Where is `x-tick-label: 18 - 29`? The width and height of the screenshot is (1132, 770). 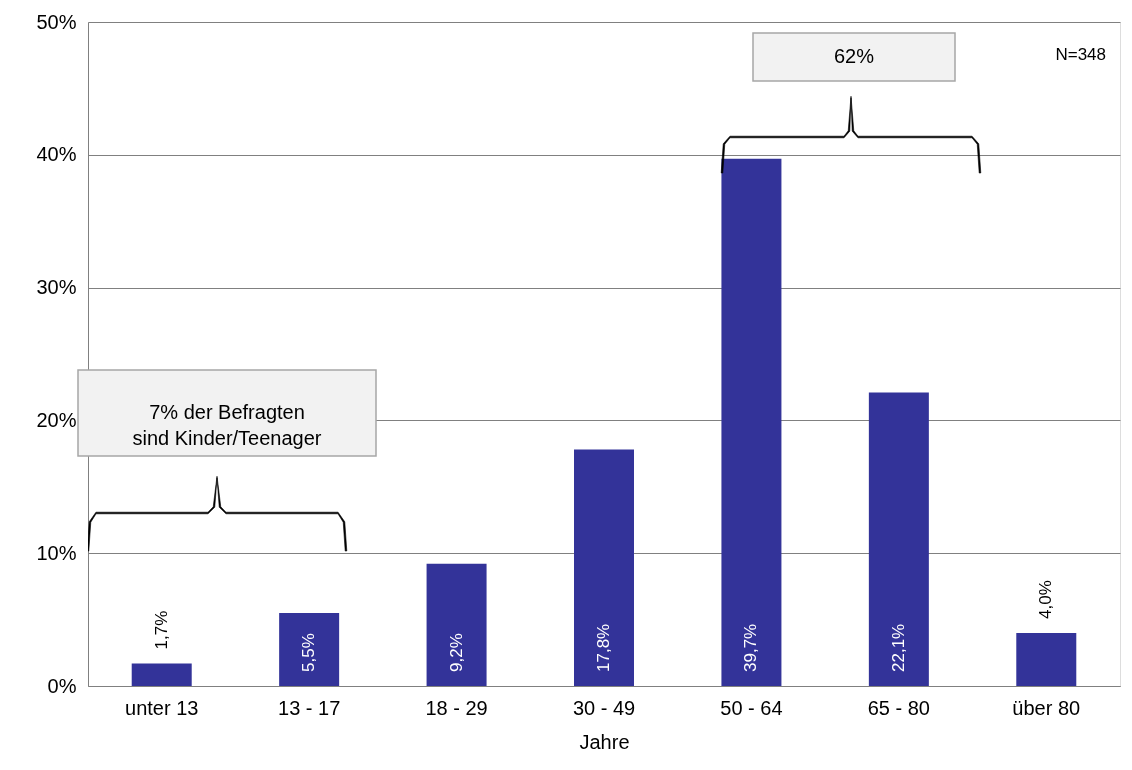
x-tick-label: 18 - 29 is located at coordinates (456, 707).